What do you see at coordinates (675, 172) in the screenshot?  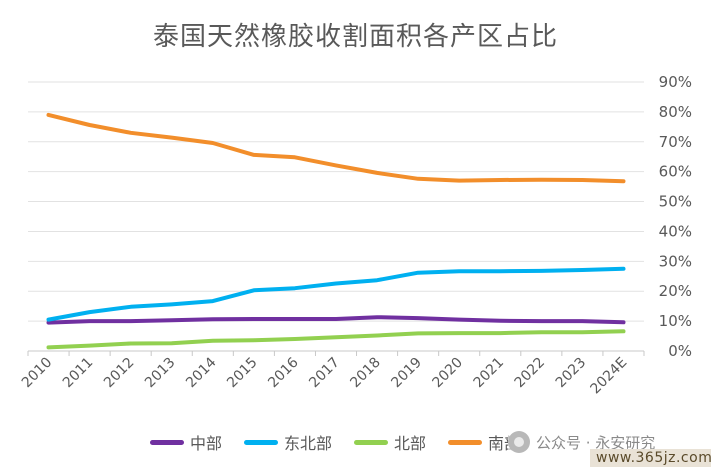 I see `y-tick-label: 60%` at bounding box center [675, 172].